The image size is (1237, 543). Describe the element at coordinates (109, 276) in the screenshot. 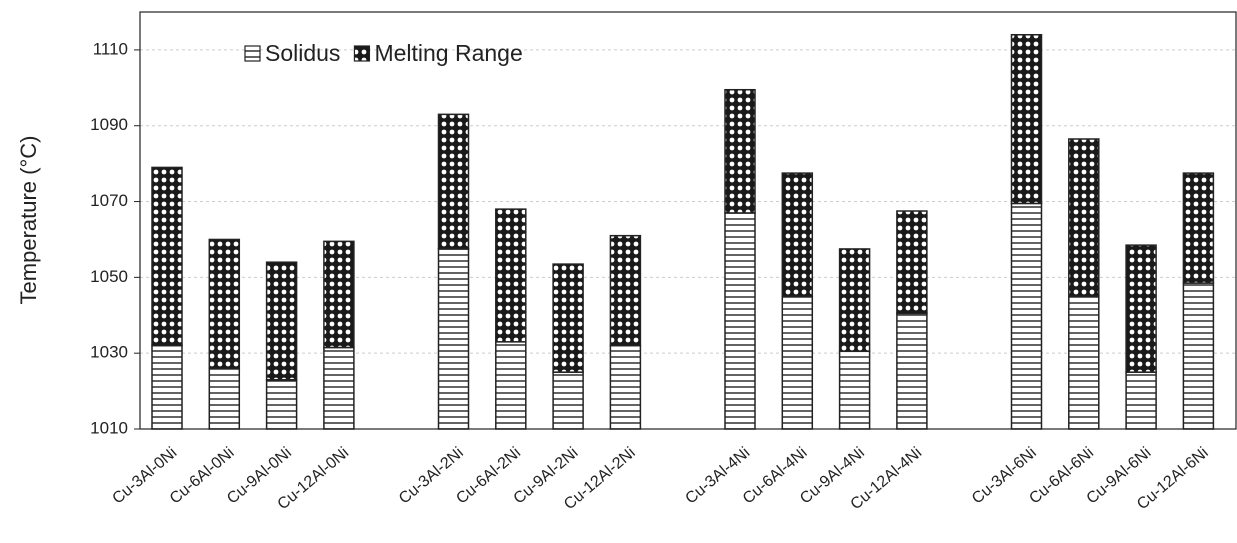

I see `y-tick-label: 1050` at that location.